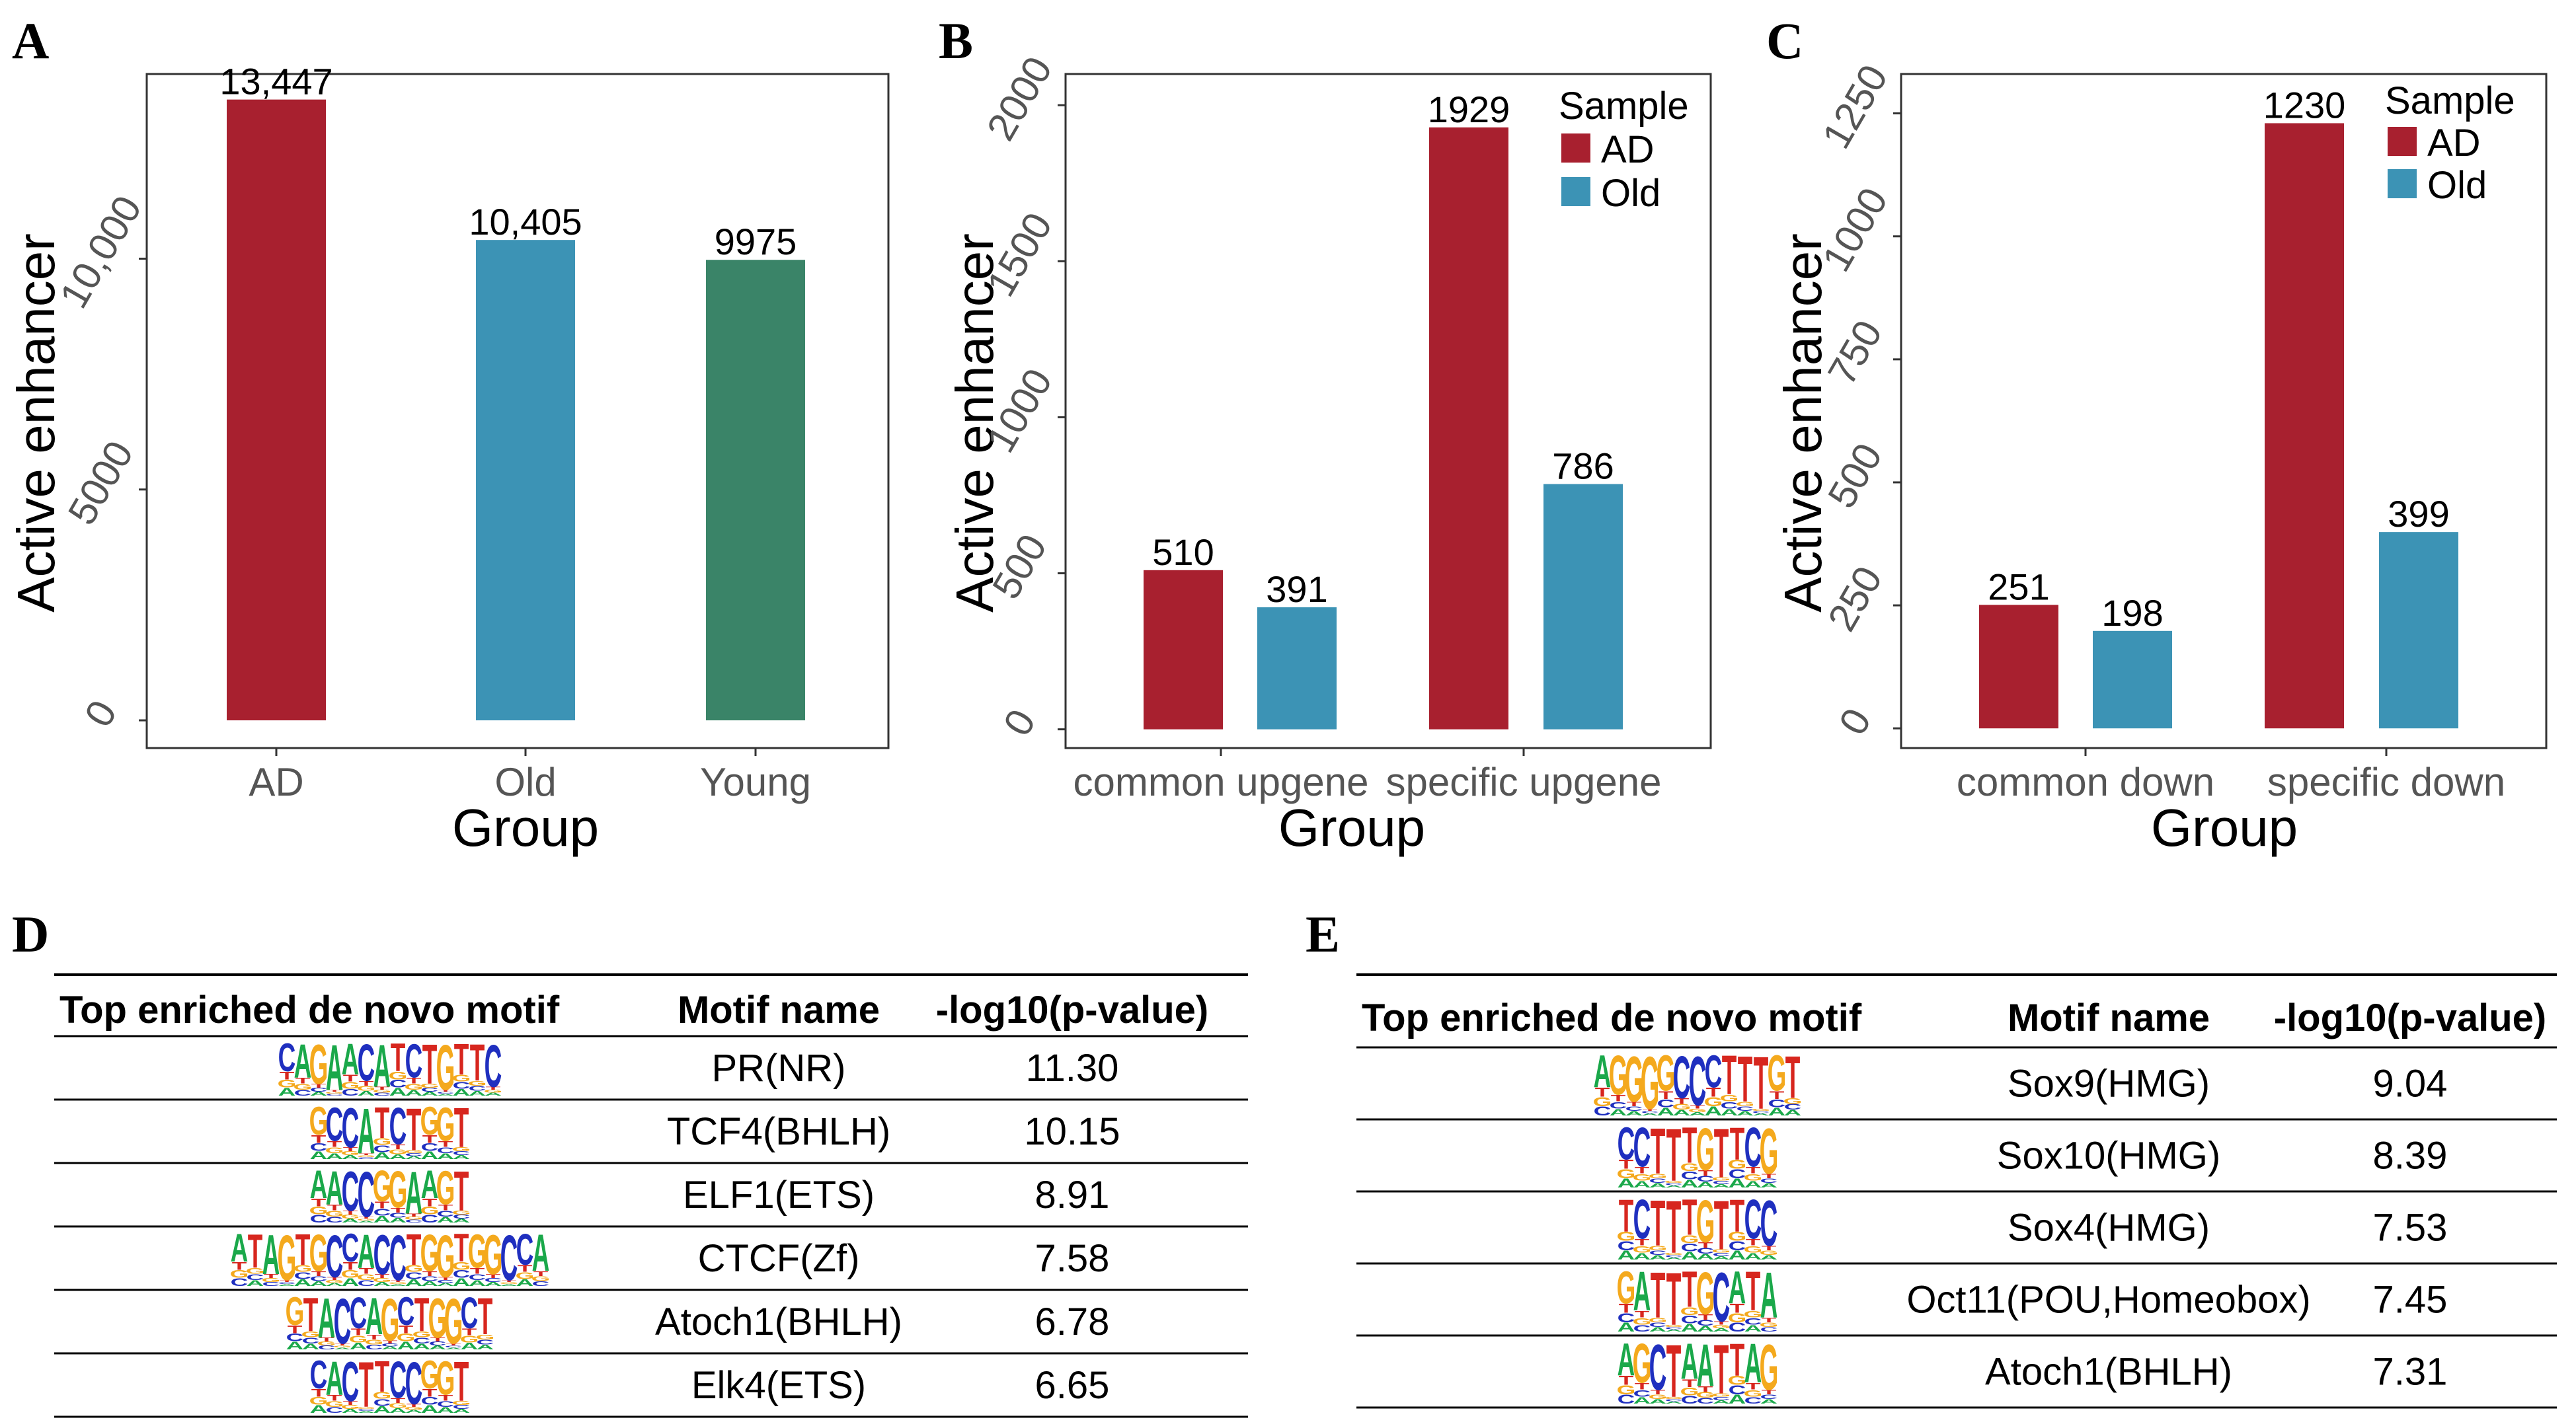  Describe the element at coordinates (1072, 1068) in the screenshot. I see `motif-pvalue: 11.30` at that location.